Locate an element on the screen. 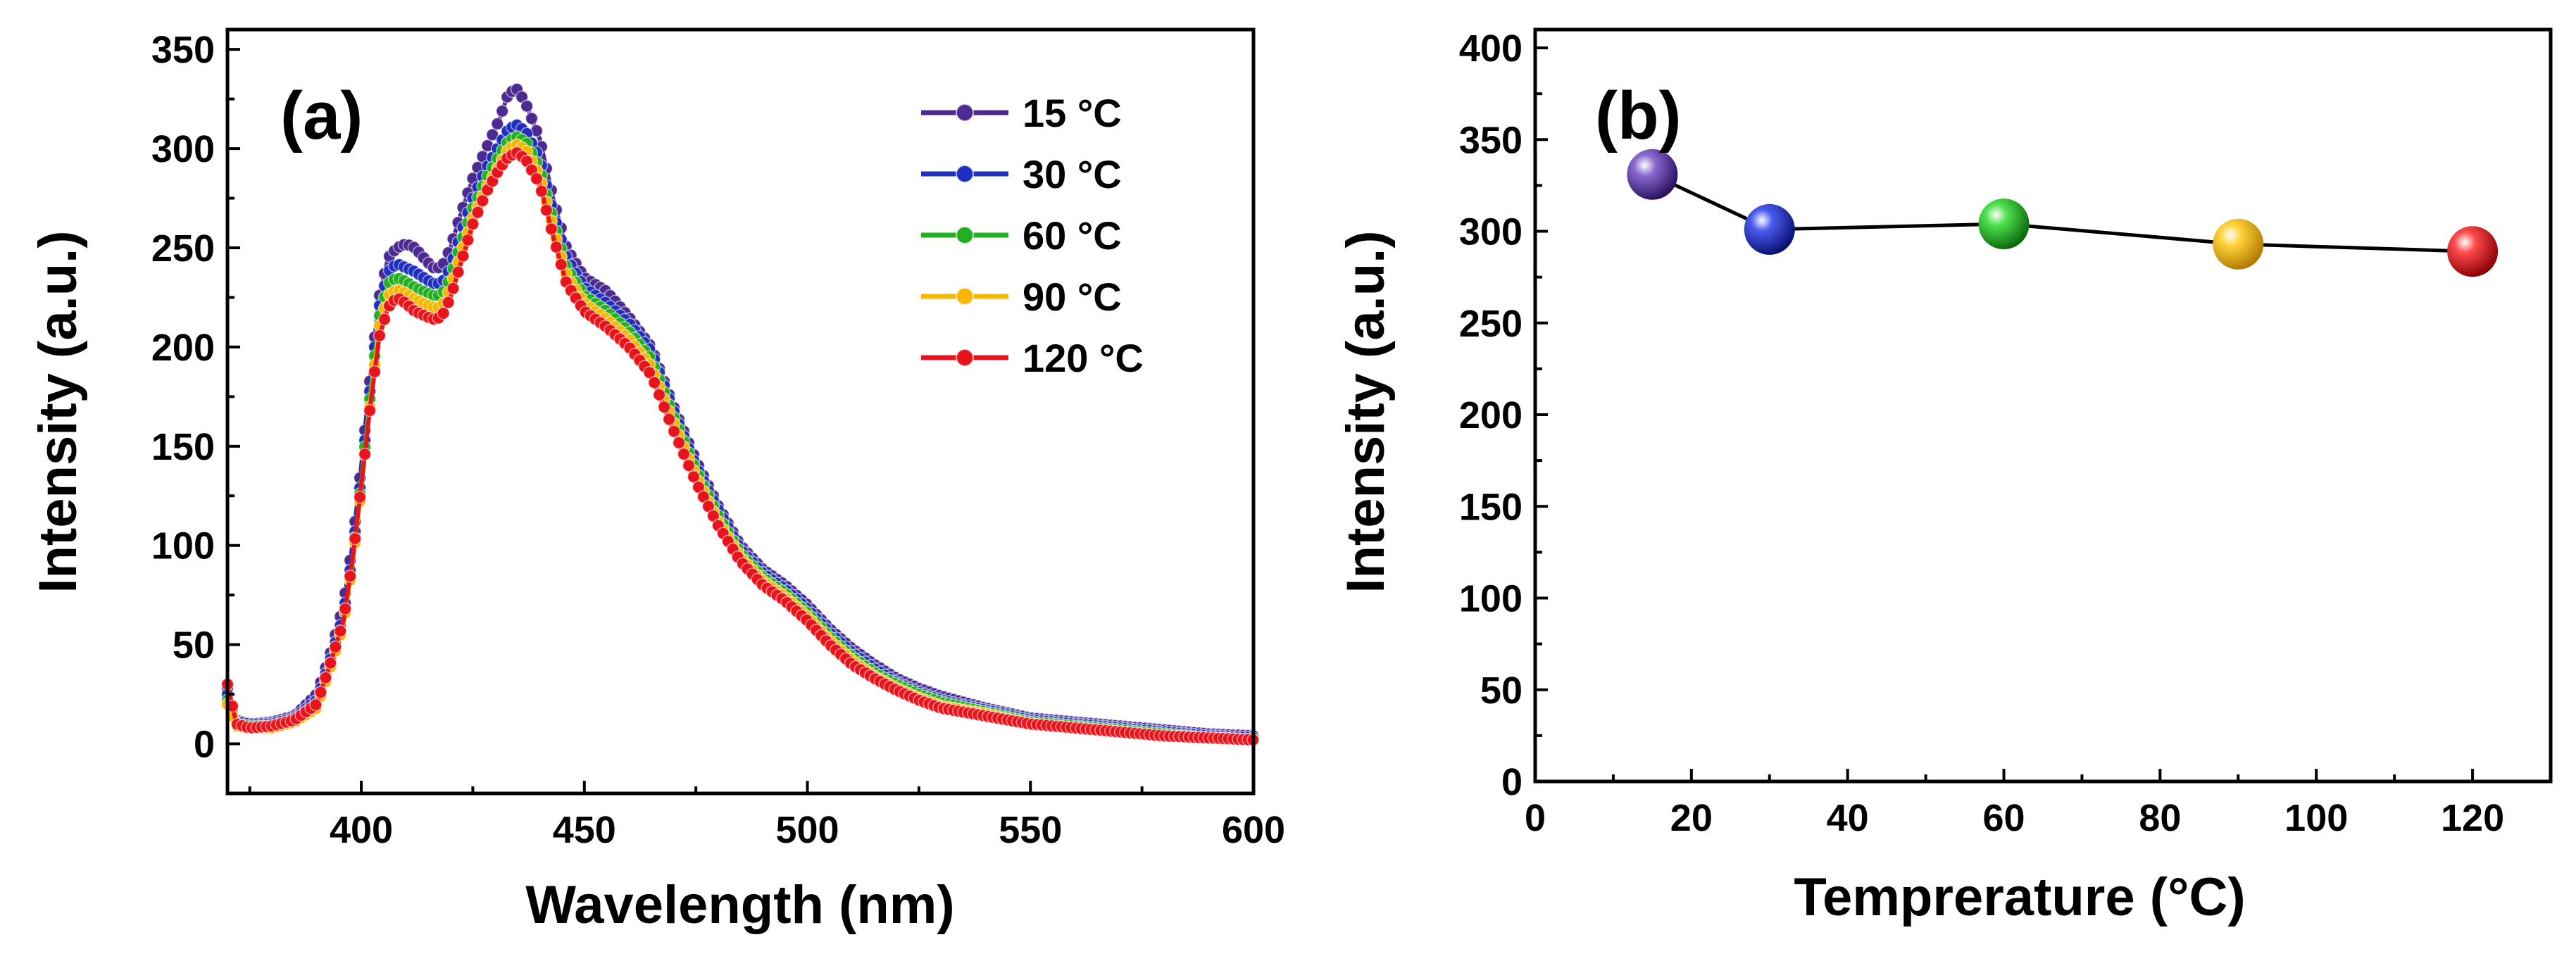 This screenshot has height=980, width=2576. spectra-x-tick-label: 400 is located at coordinates (361, 830).